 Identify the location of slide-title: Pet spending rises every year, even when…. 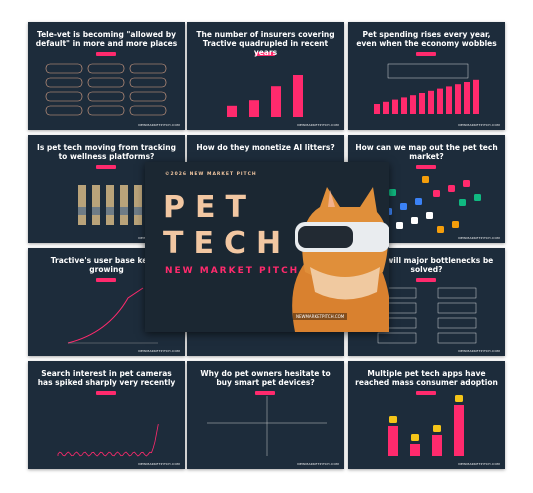
(426, 39).